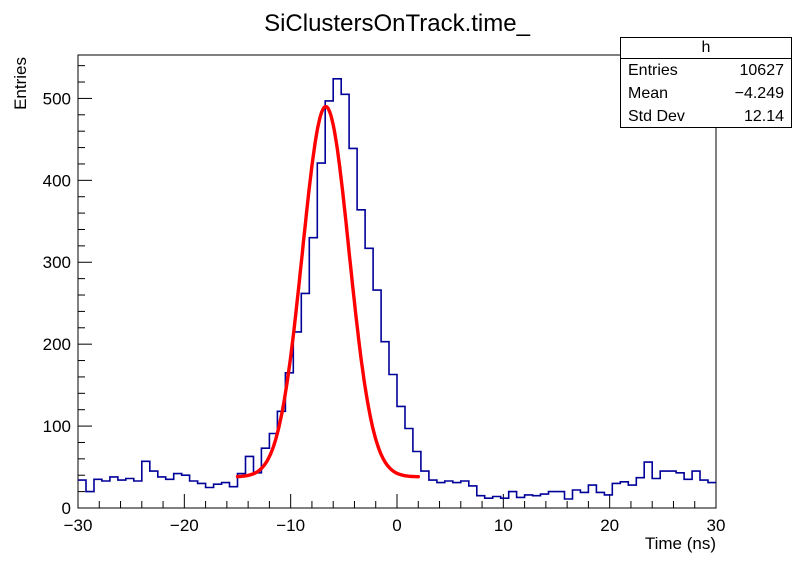  What do you see at coordinates (680, 543) in the screenshot?
I see `x-axis-title: Time (ns)` at bounding box center [680, 543].